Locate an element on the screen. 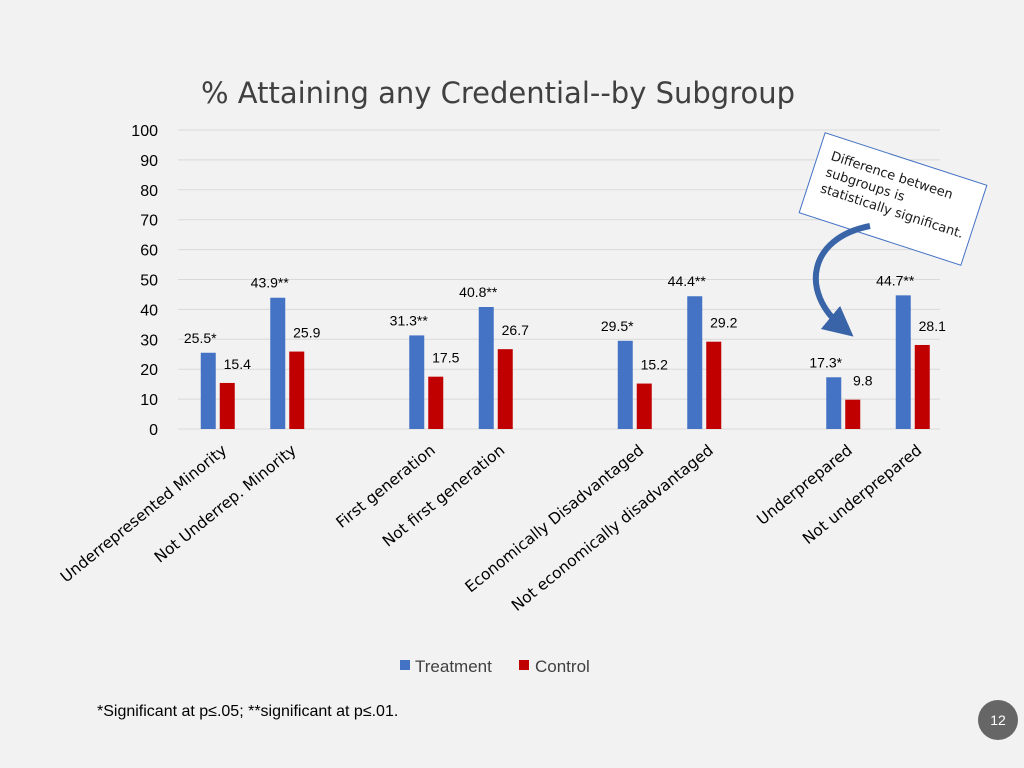 This screenshot has width=1024, height=768. data-label-treatment-4: 29.5* is located at coordinates (617, 326).